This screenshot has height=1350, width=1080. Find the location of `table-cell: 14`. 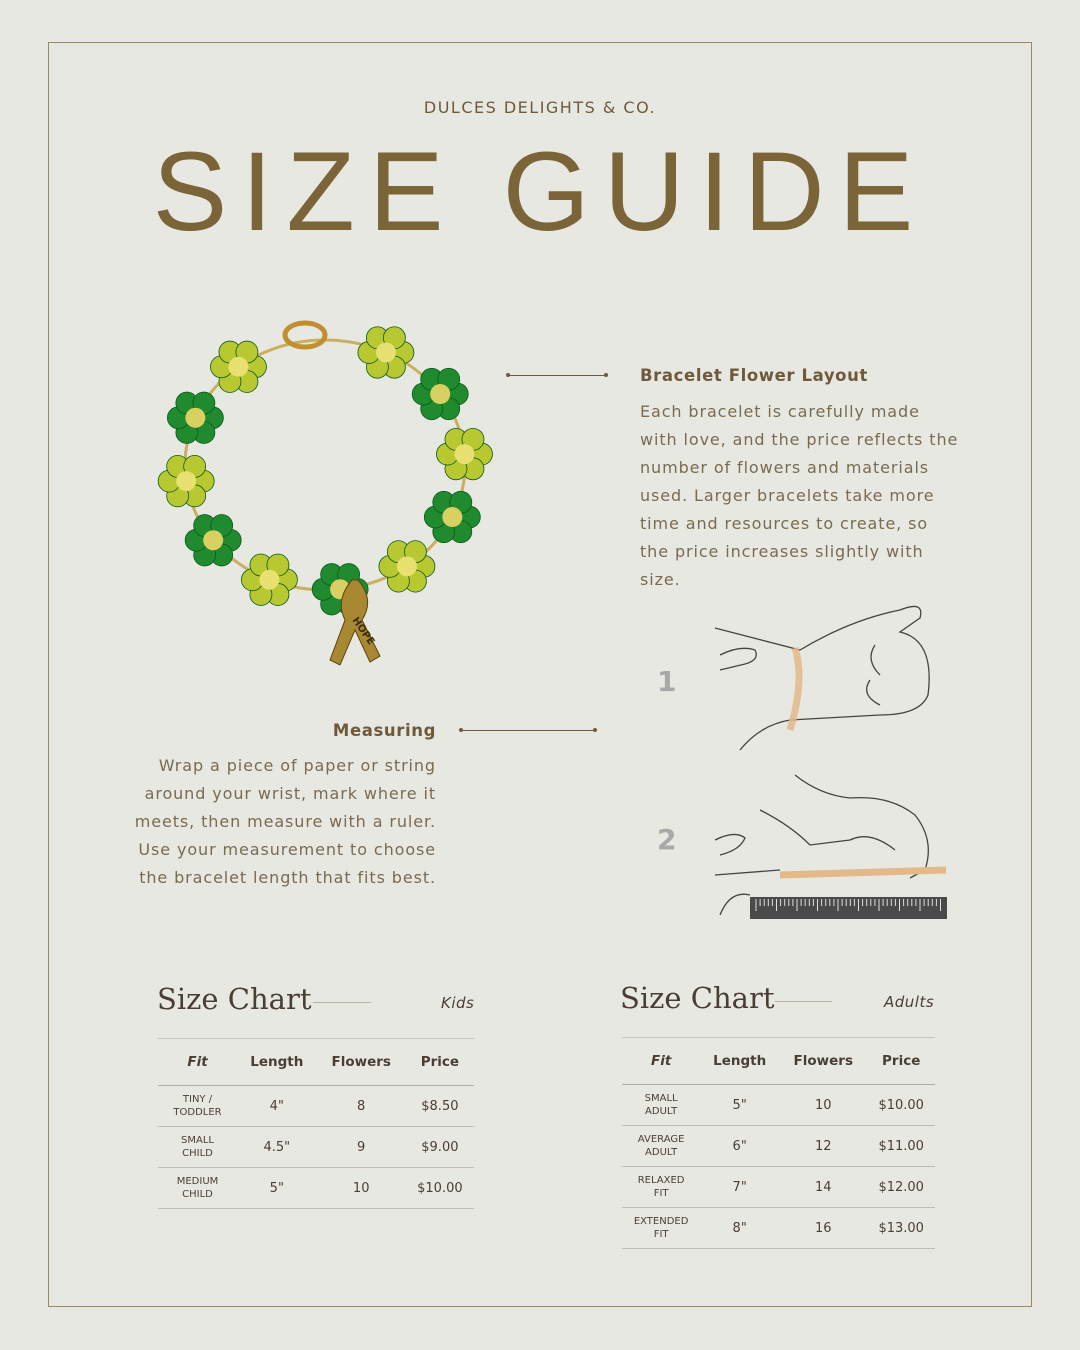

table-cell: 14 is located at coordinates (823, 1187).